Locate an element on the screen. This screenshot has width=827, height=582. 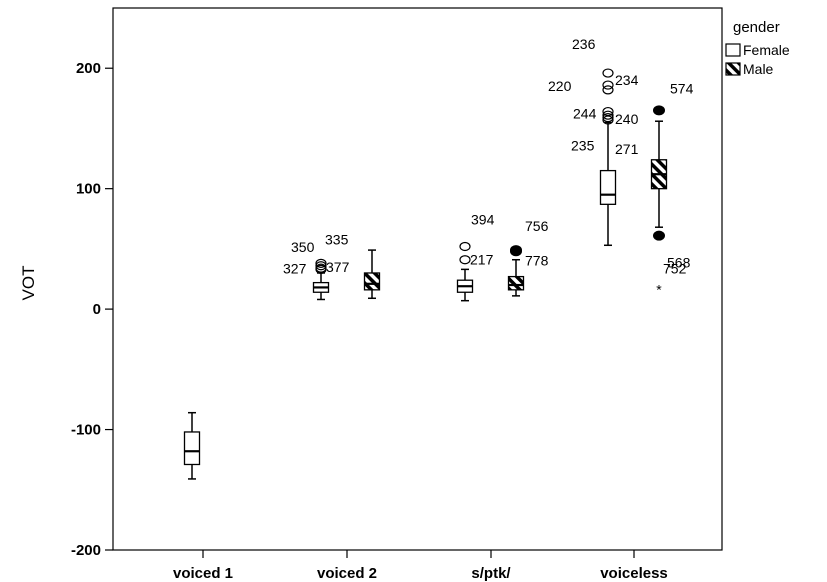
outlier-label: 350 is located at coordinates (303, 247).